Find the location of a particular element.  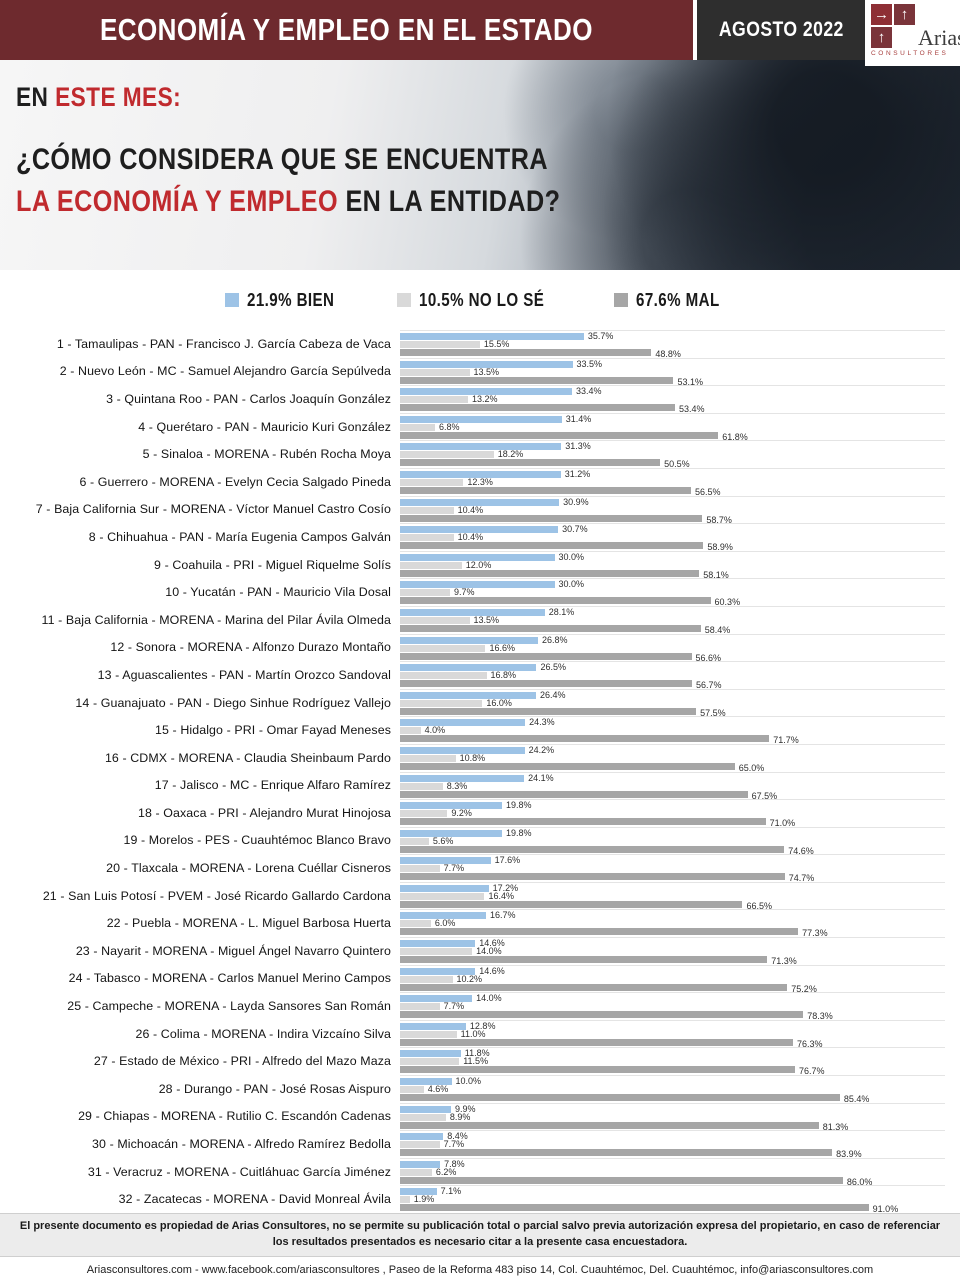

value-label-bien: 31.2% is located at coordinates (577, 473).